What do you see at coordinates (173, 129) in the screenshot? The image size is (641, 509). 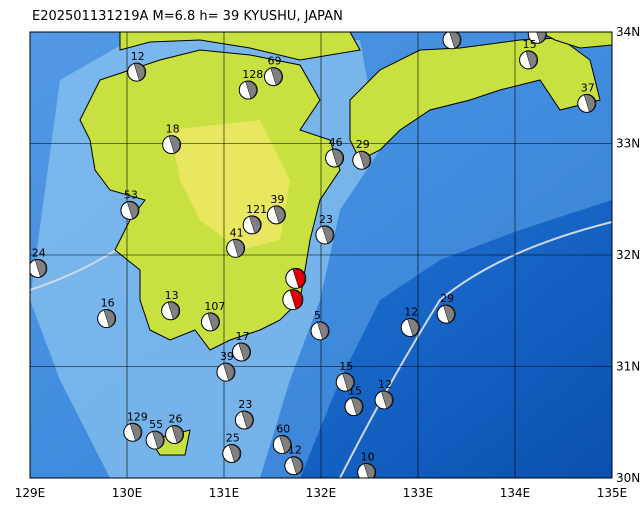 I see `depth-label: 18` at bounding box center [173, 129].